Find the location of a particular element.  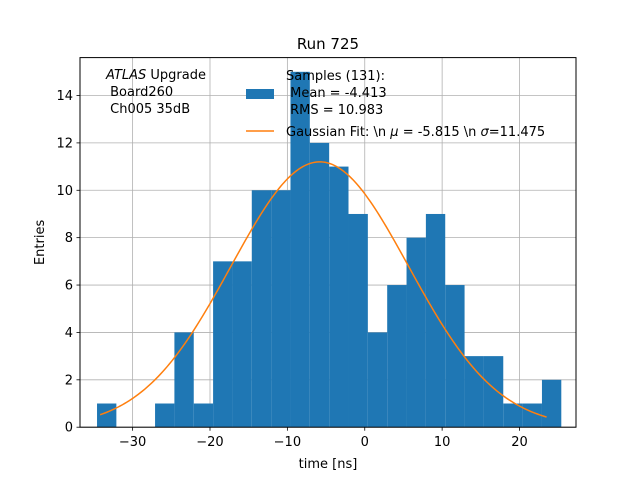

x-tick-label: −30 is located at coordinates (132, 442).